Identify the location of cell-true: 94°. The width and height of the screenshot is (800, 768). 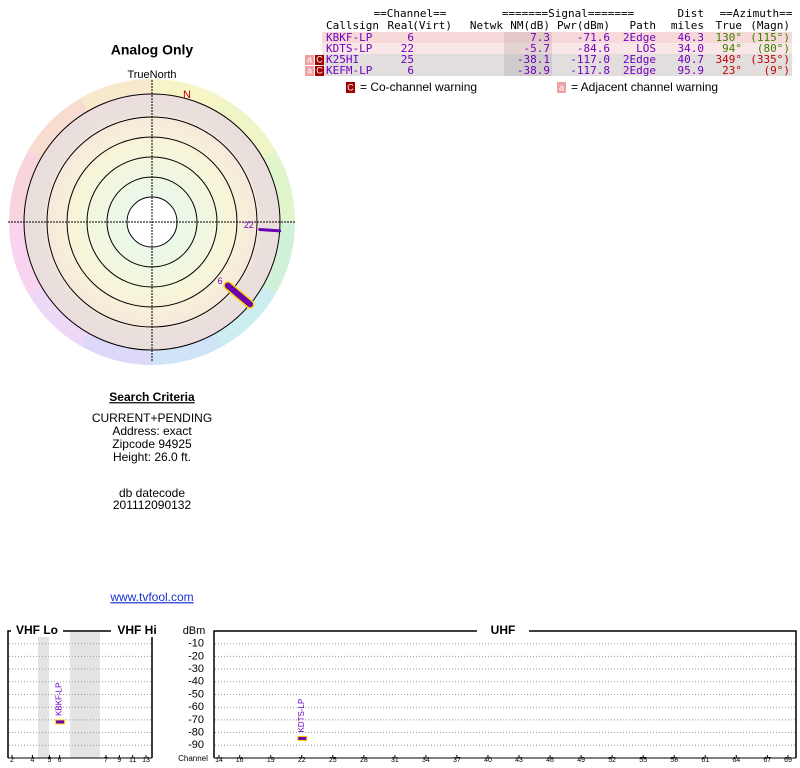
(732, 48).